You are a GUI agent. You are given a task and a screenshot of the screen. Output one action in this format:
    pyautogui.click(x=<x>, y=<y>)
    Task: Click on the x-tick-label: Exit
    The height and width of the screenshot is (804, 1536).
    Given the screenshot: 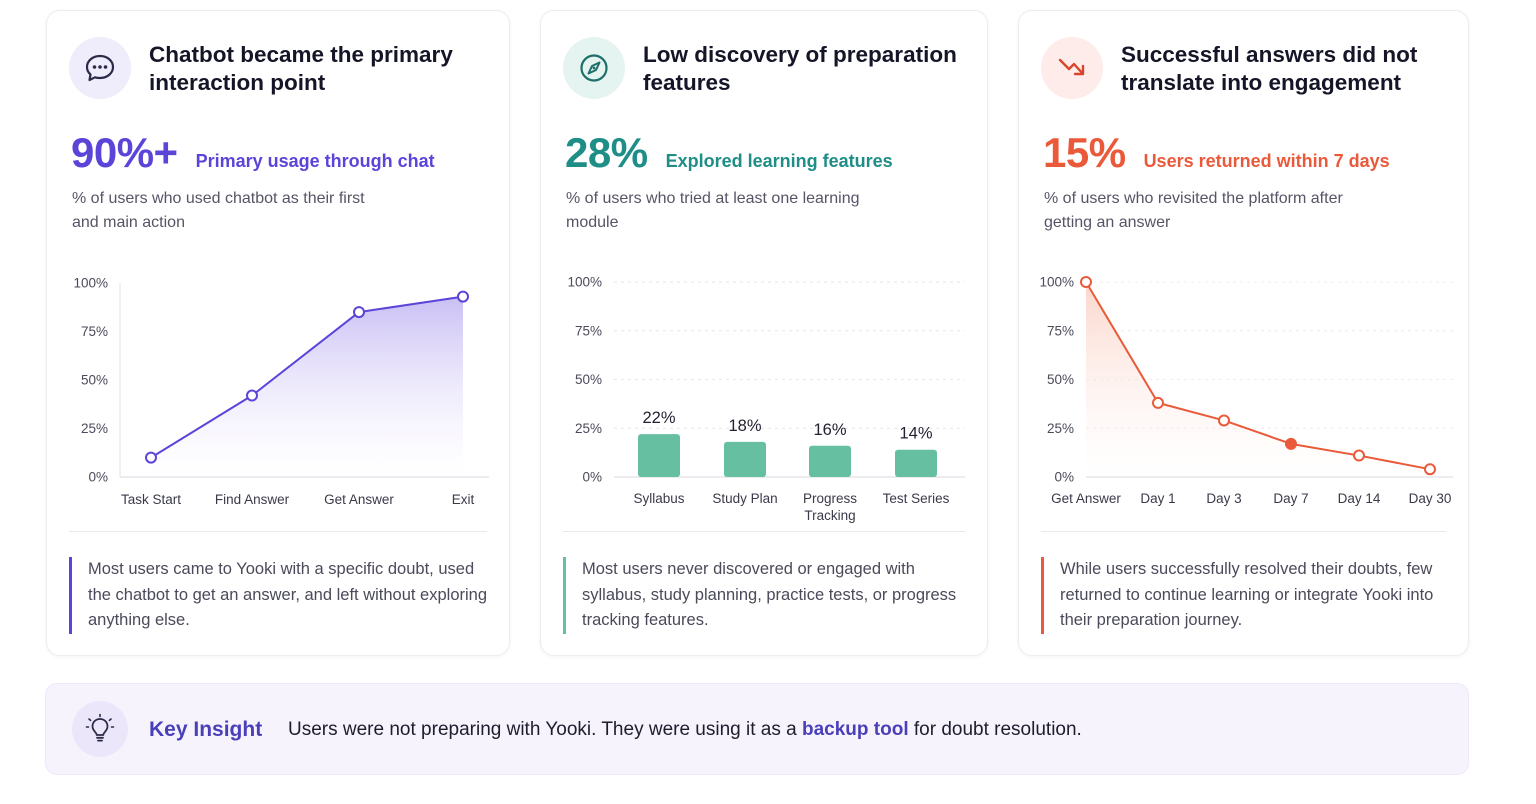 What is the action you would take?
    pyautogui.click(x=463, y=499)
    